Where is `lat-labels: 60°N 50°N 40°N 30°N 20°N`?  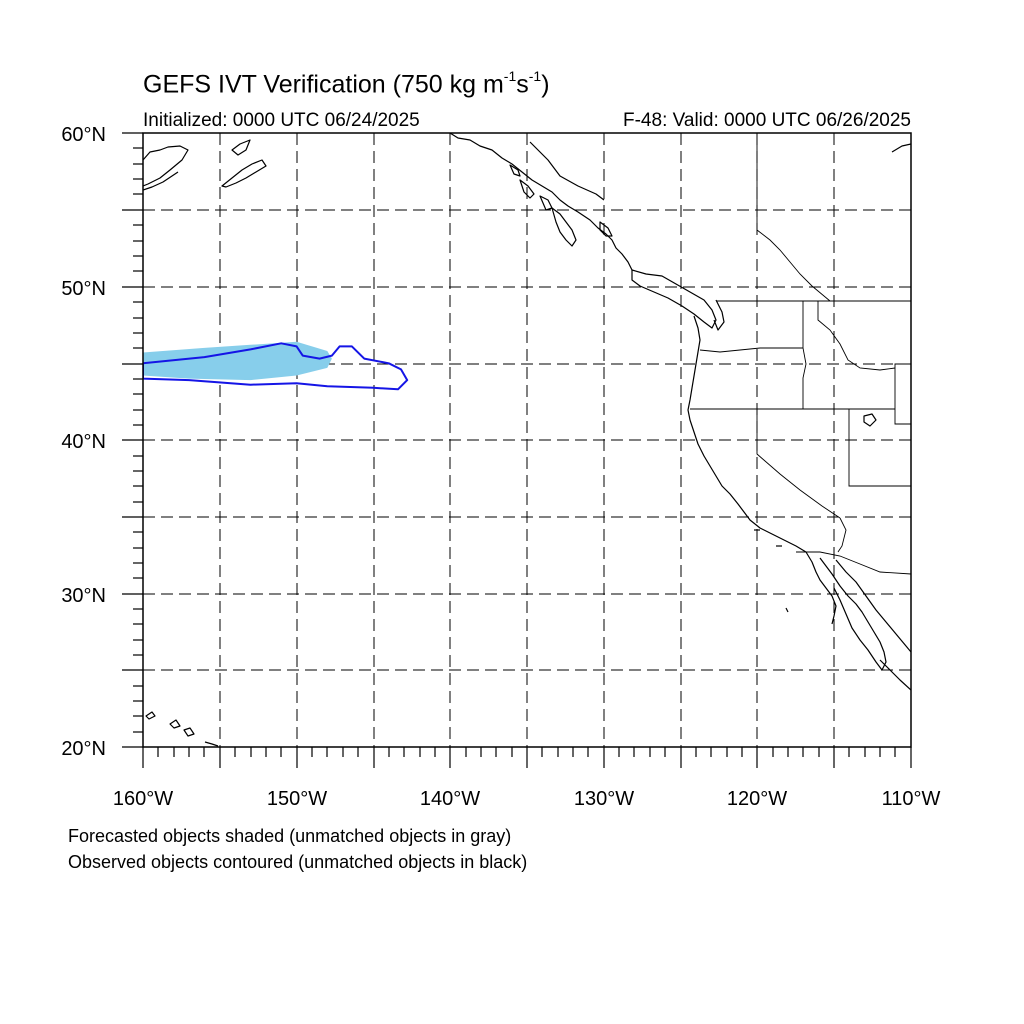
lat-labels: 60°N 50°N 40°N 30°N 20°N is located at coordinates (83, 442).